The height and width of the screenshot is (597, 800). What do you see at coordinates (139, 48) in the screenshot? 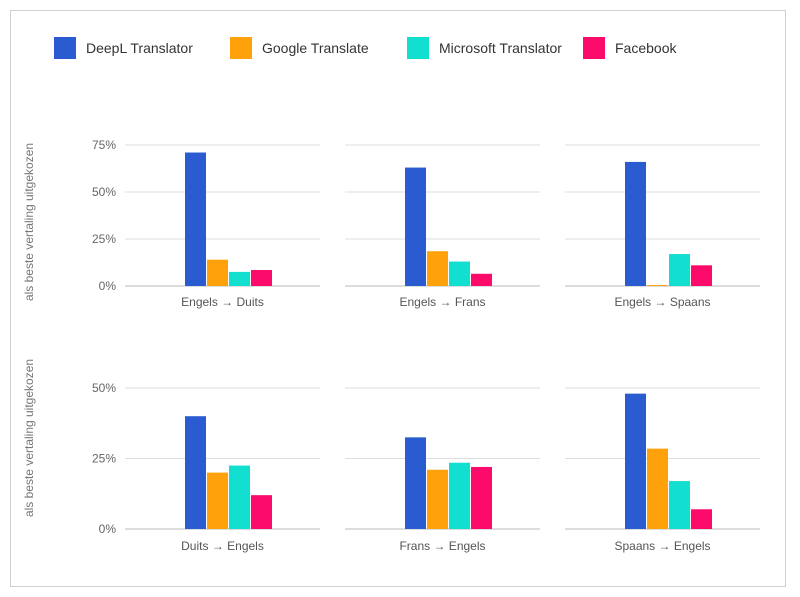
I see `legend-label-deepl: DeepL Translator` at bounding box center [139, 48].